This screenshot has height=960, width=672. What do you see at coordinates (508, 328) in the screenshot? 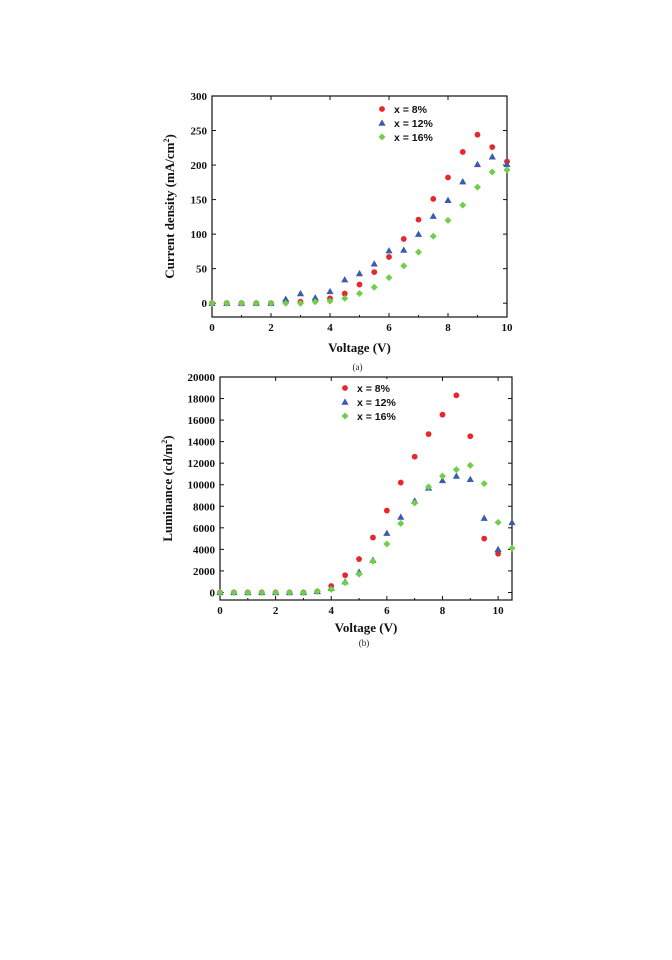
I see `x-tick-label: 10` at bounding box center [508, 328].